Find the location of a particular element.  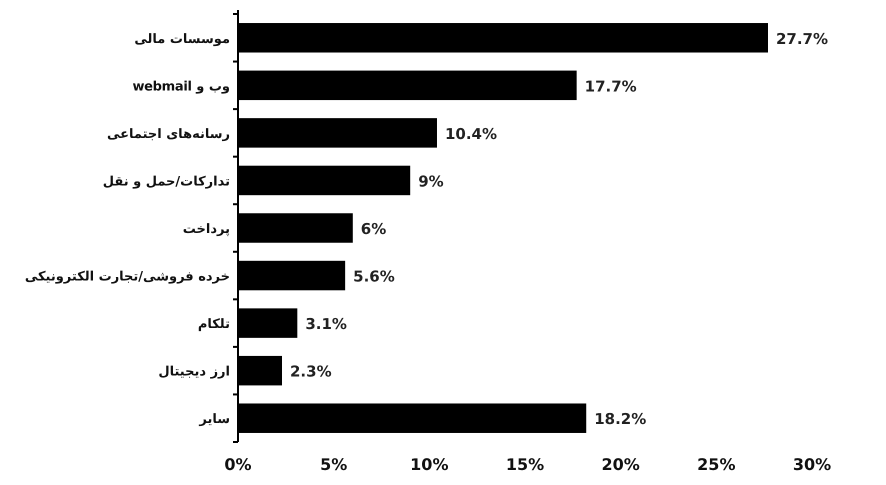

data-label: 5.6% is located at coordinates (374, 277).